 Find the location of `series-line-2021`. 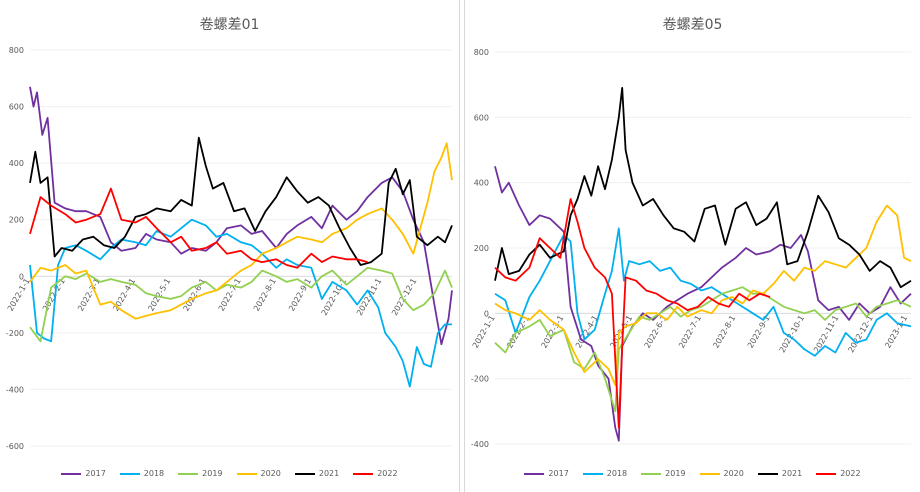

series-line-2021 is located at coordinates (241, 201).